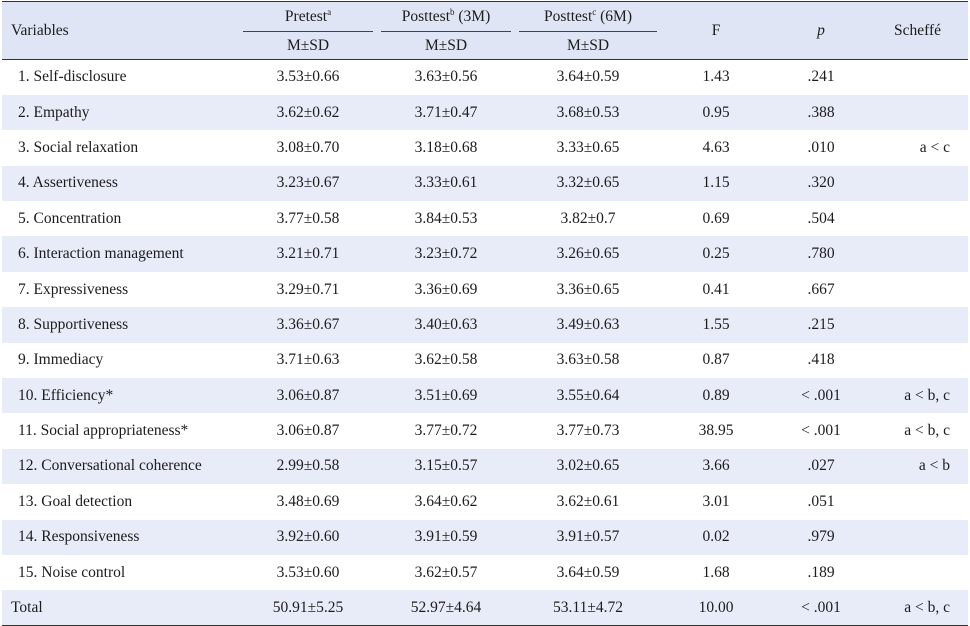 The height and width of the screenshot is (626, 970). I want to click on cell-pretest: 3.92±0.60, so click(308, 537).